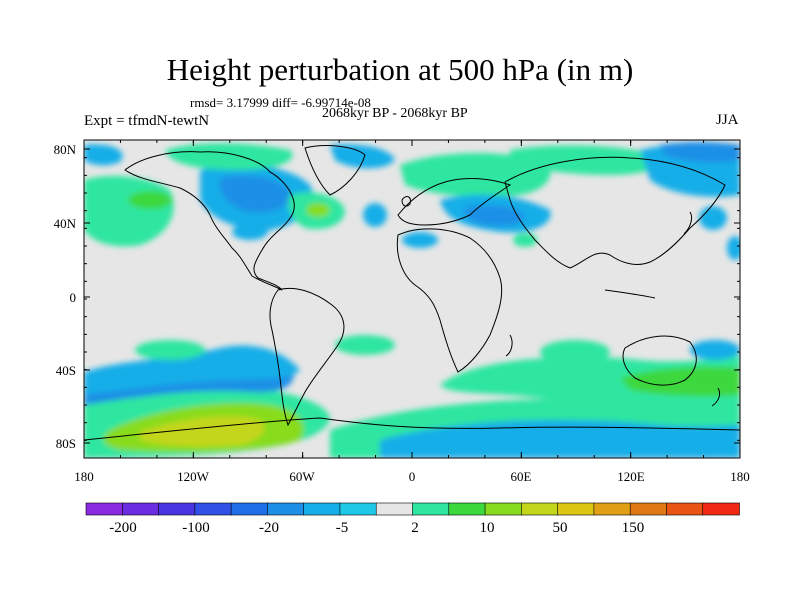 The height and width of the screenshot is (600, 800). What do you see at coordinates (375, 215) in the screenshot?
I see `contour-north-patch-b` at bounding box center [375, 215].